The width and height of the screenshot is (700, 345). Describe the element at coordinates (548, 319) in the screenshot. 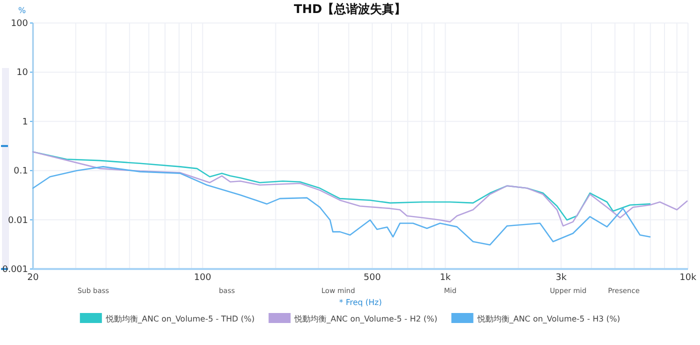

I see `legend-label: 悦動均衡_ANC on_Volume-5 - H3 (%)` at that location.